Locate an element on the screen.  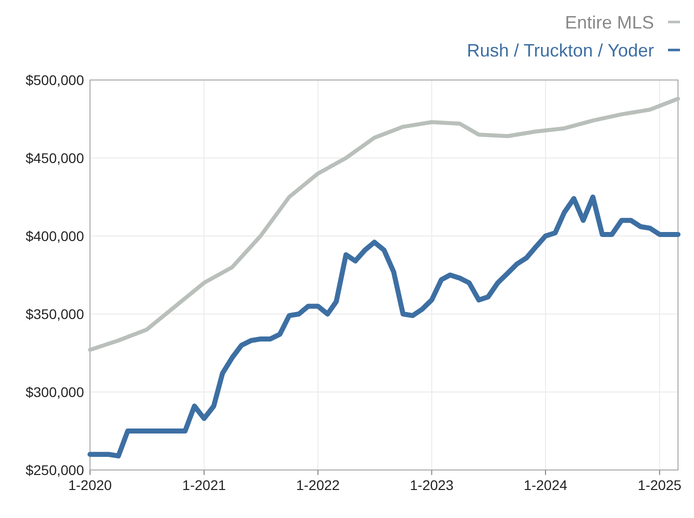
y-tick-label: $250,000 is located at coordinates (55, 470).